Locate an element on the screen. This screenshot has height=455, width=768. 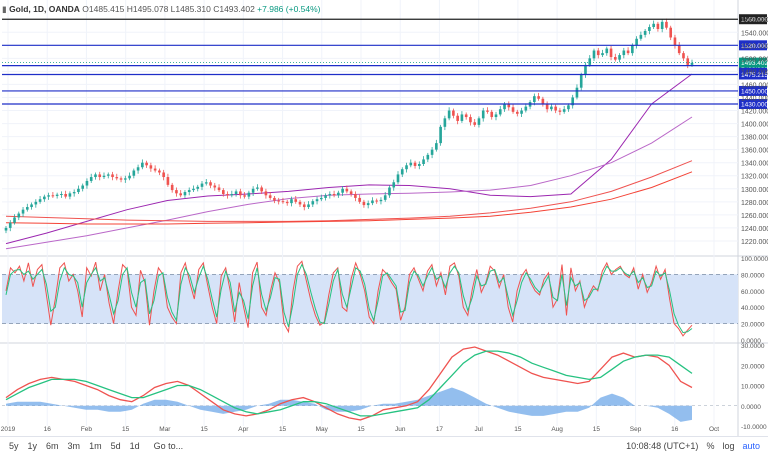
y-tick-label: 1240.000 is located at coordinates (754, 229).